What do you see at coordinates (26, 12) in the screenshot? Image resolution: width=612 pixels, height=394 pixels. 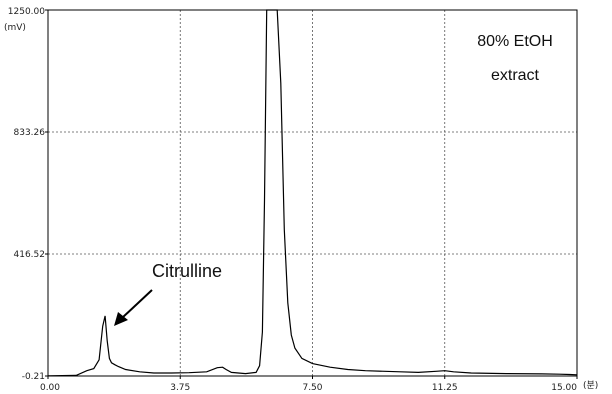 I see `y-tick-label: 1250.00` at bounding box center [26, 12].